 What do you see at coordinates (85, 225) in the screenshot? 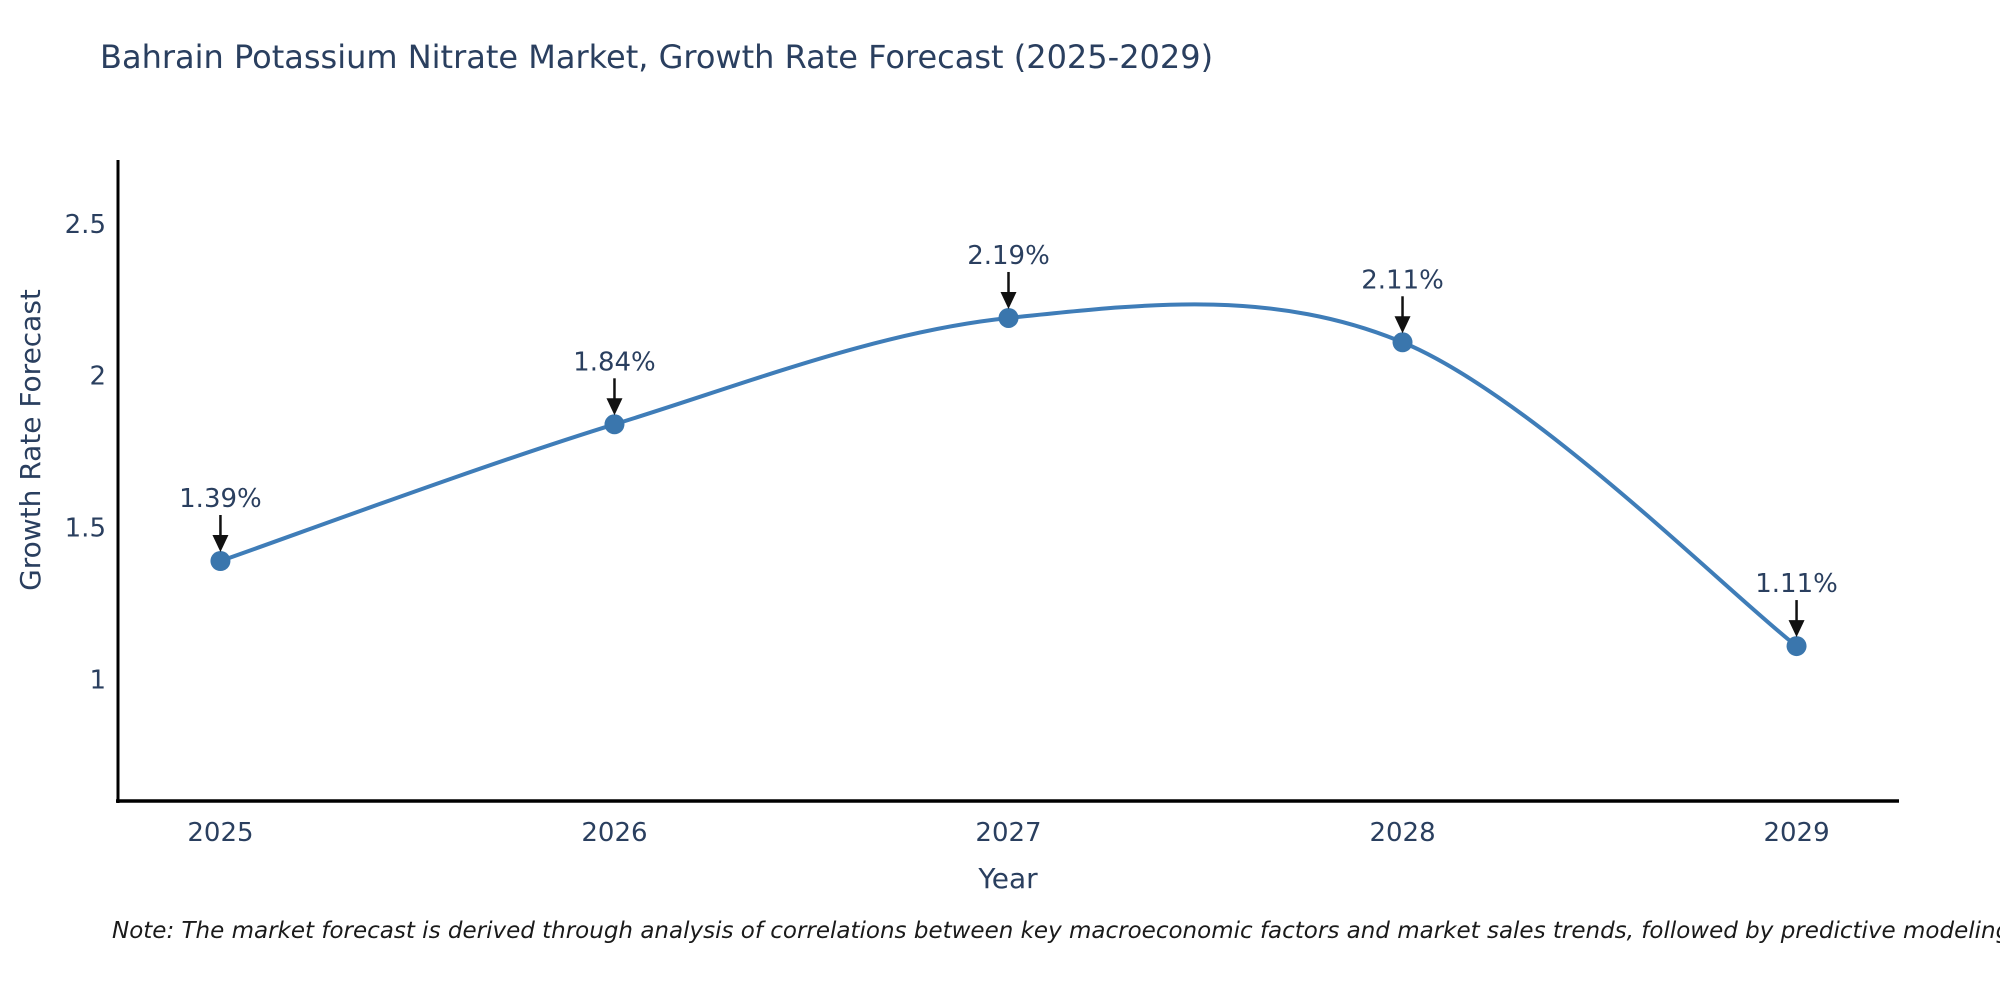
I see `y-tick-label: 2.5` at bounding box center [85, 225].